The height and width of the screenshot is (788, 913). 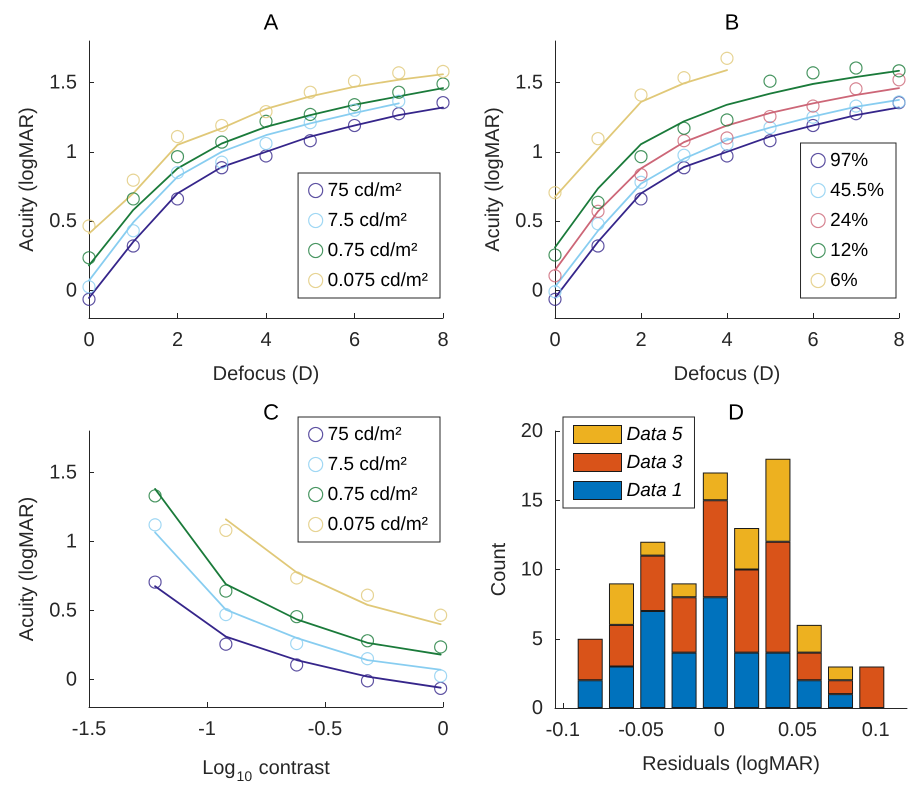 What do you see at coordinates (857, 190) in the screenshot?
I see `legend-label: 45.5%` at bounding box center [857, 190].